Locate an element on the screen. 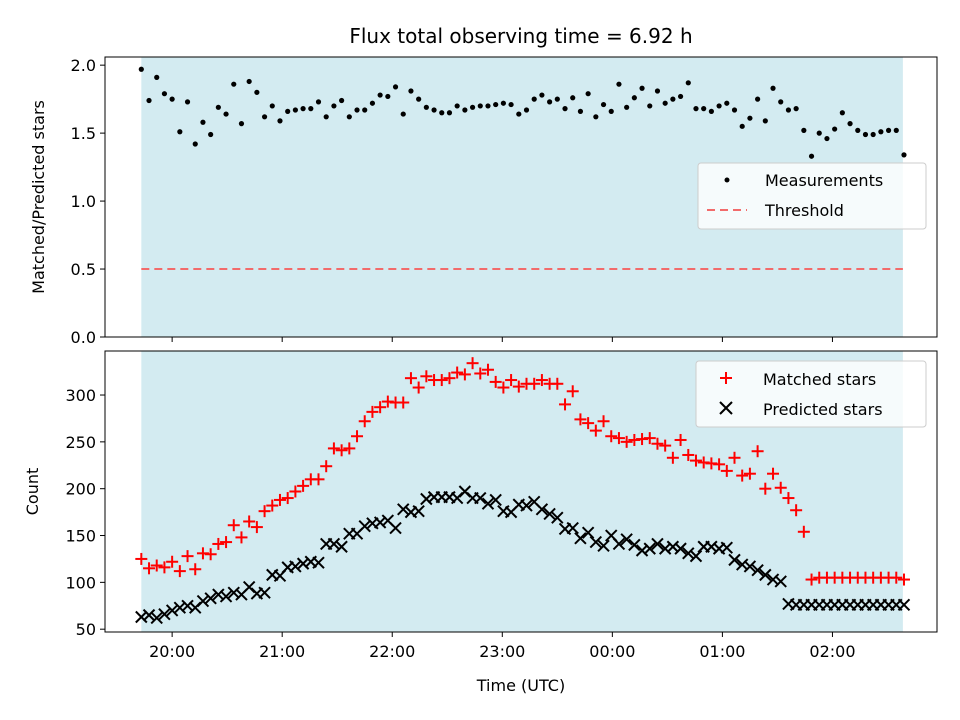 This screenshot has width=960, height=720. ratio-y-ticks: 0.0 0.5 1.0 1.5 2.0 is located at coordinates (88, 201).